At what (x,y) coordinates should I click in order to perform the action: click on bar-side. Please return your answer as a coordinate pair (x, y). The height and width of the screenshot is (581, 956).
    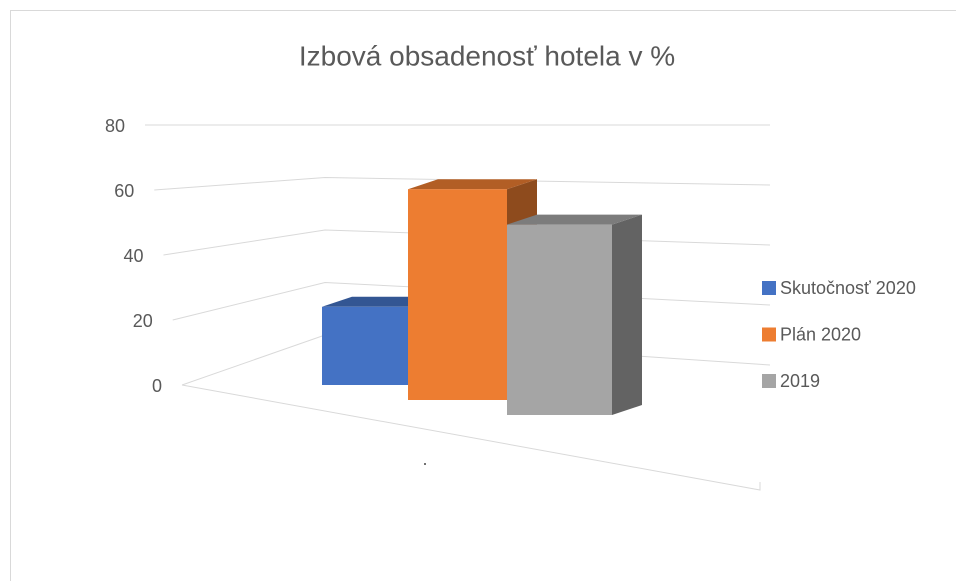
    Looking at the image, I should click on (627, 314).